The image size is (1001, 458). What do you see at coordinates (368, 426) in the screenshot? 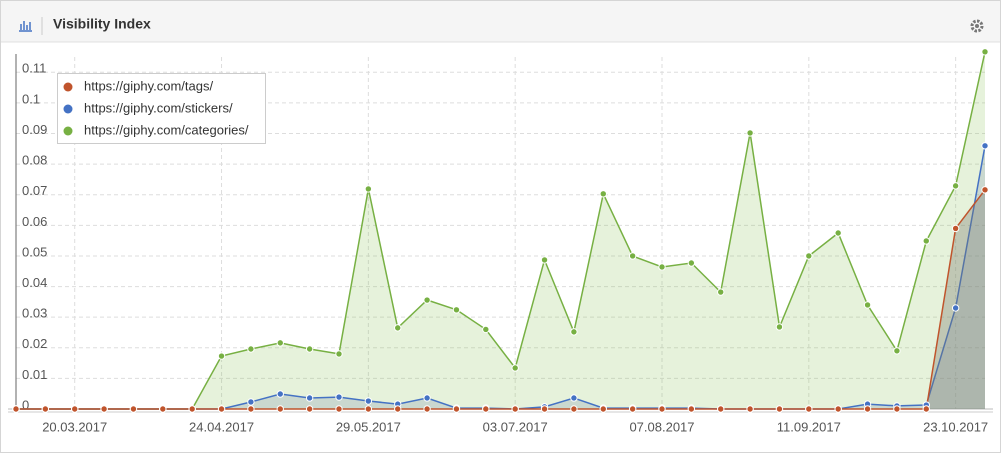
I see `x-tick-label: 29.05.2017` at bounding box center [368, 426].